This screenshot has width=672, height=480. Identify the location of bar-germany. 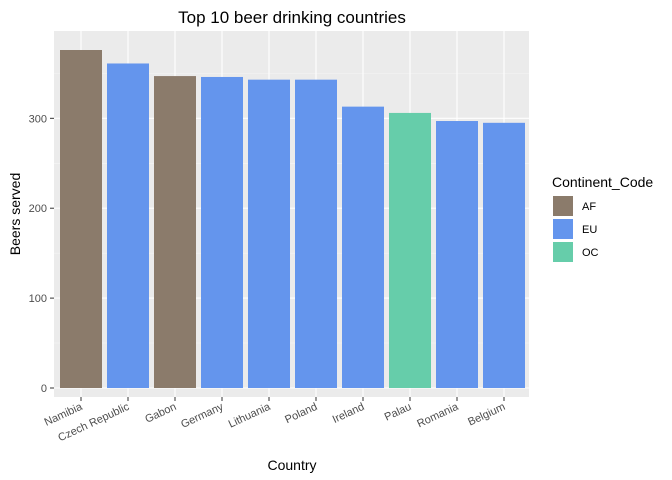
(222, 232).